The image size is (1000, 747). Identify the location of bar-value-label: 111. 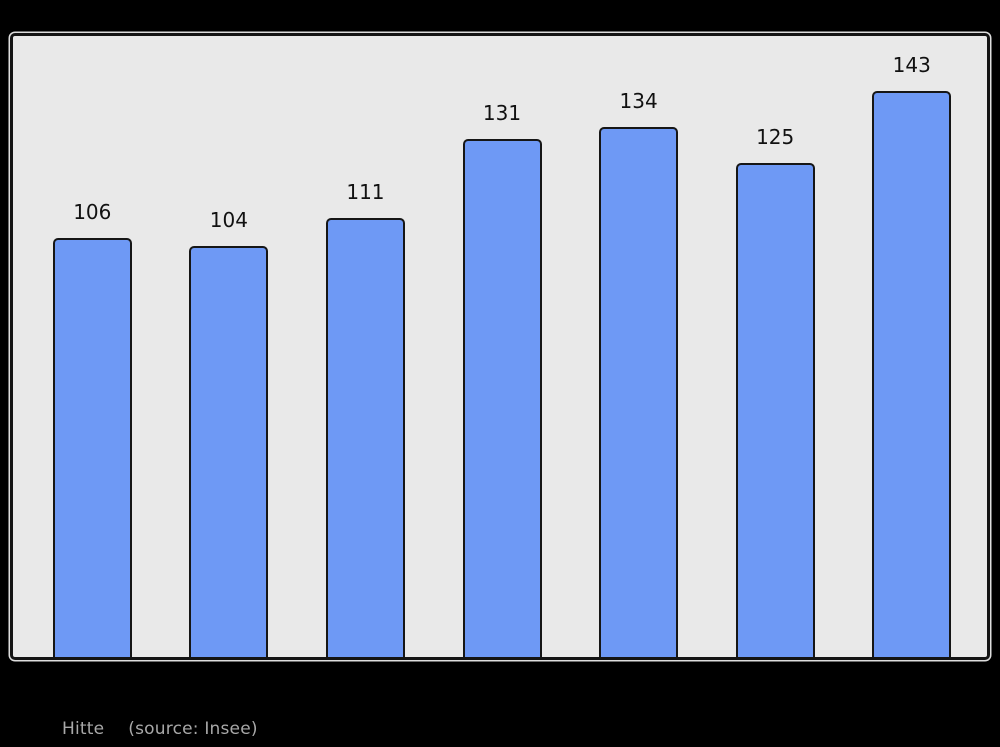
(365, 191).